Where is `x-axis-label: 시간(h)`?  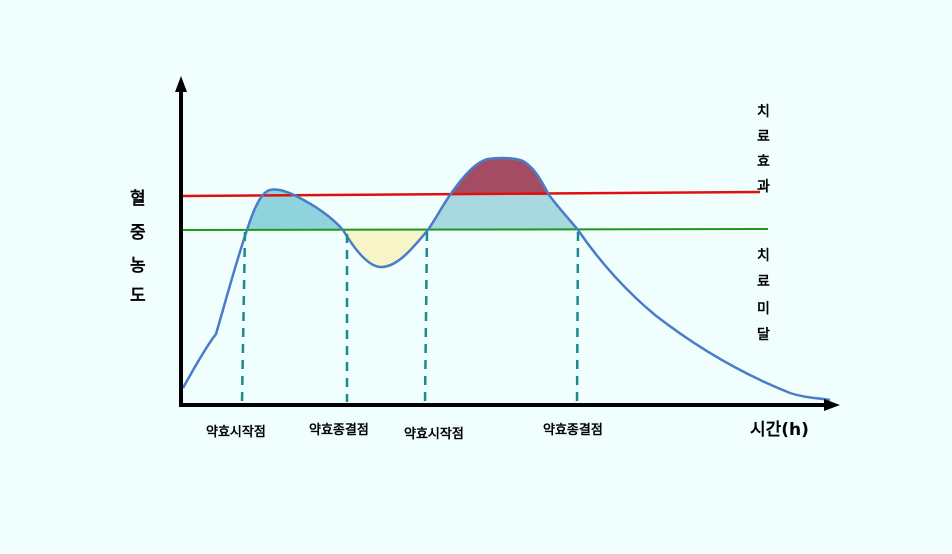 x-axis-label: 시간(h) is located at coordinates (779, 430).